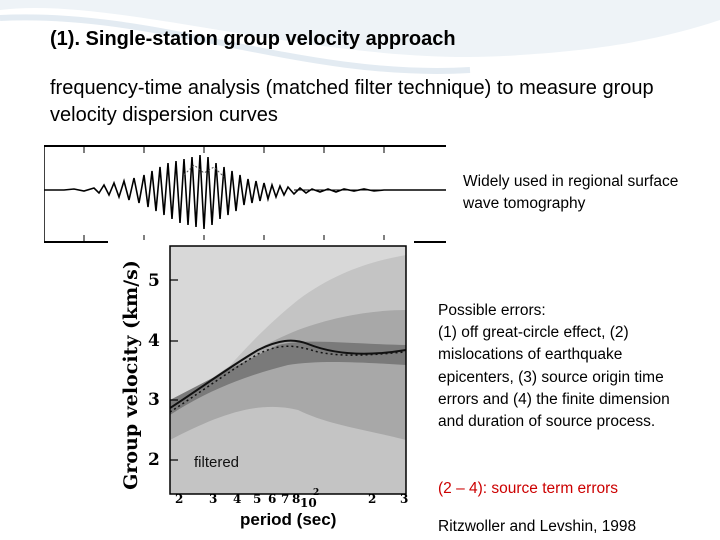 The height and width of the screenshot is (540, 720). Describe the element at coordinates (308, 503) in the screenshot. I see `x-tick-label: 10` at that location.